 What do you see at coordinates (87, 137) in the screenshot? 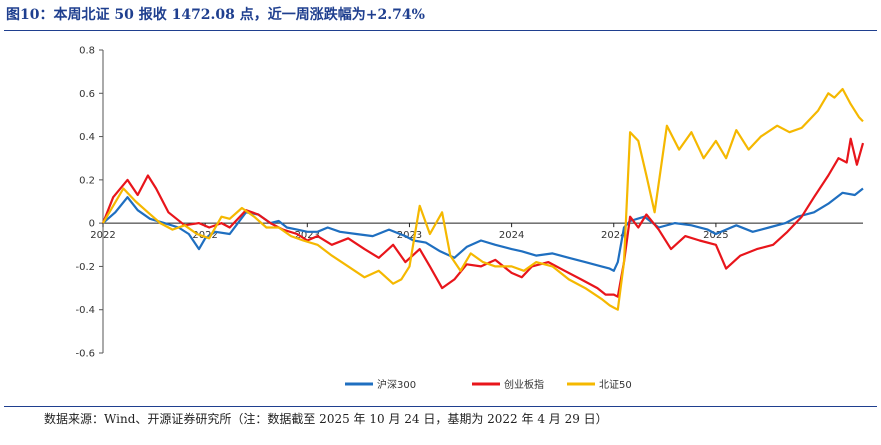
I see `y-tick-label: 0.4` at bounding box center [87, 137].